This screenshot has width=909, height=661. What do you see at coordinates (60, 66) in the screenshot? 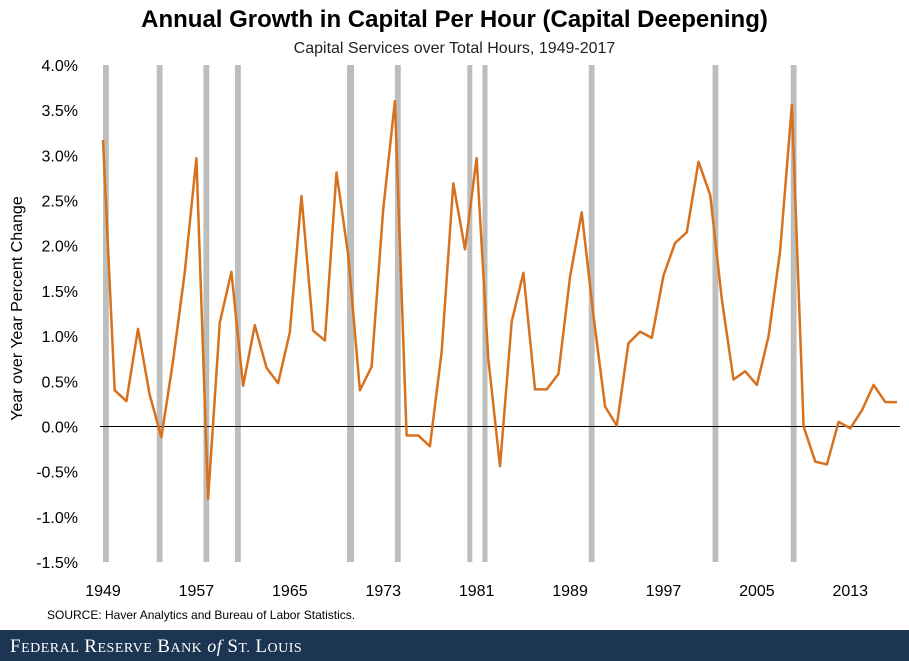
I see `y-tick-label: 4.0%` at bounding box center [60, 66].